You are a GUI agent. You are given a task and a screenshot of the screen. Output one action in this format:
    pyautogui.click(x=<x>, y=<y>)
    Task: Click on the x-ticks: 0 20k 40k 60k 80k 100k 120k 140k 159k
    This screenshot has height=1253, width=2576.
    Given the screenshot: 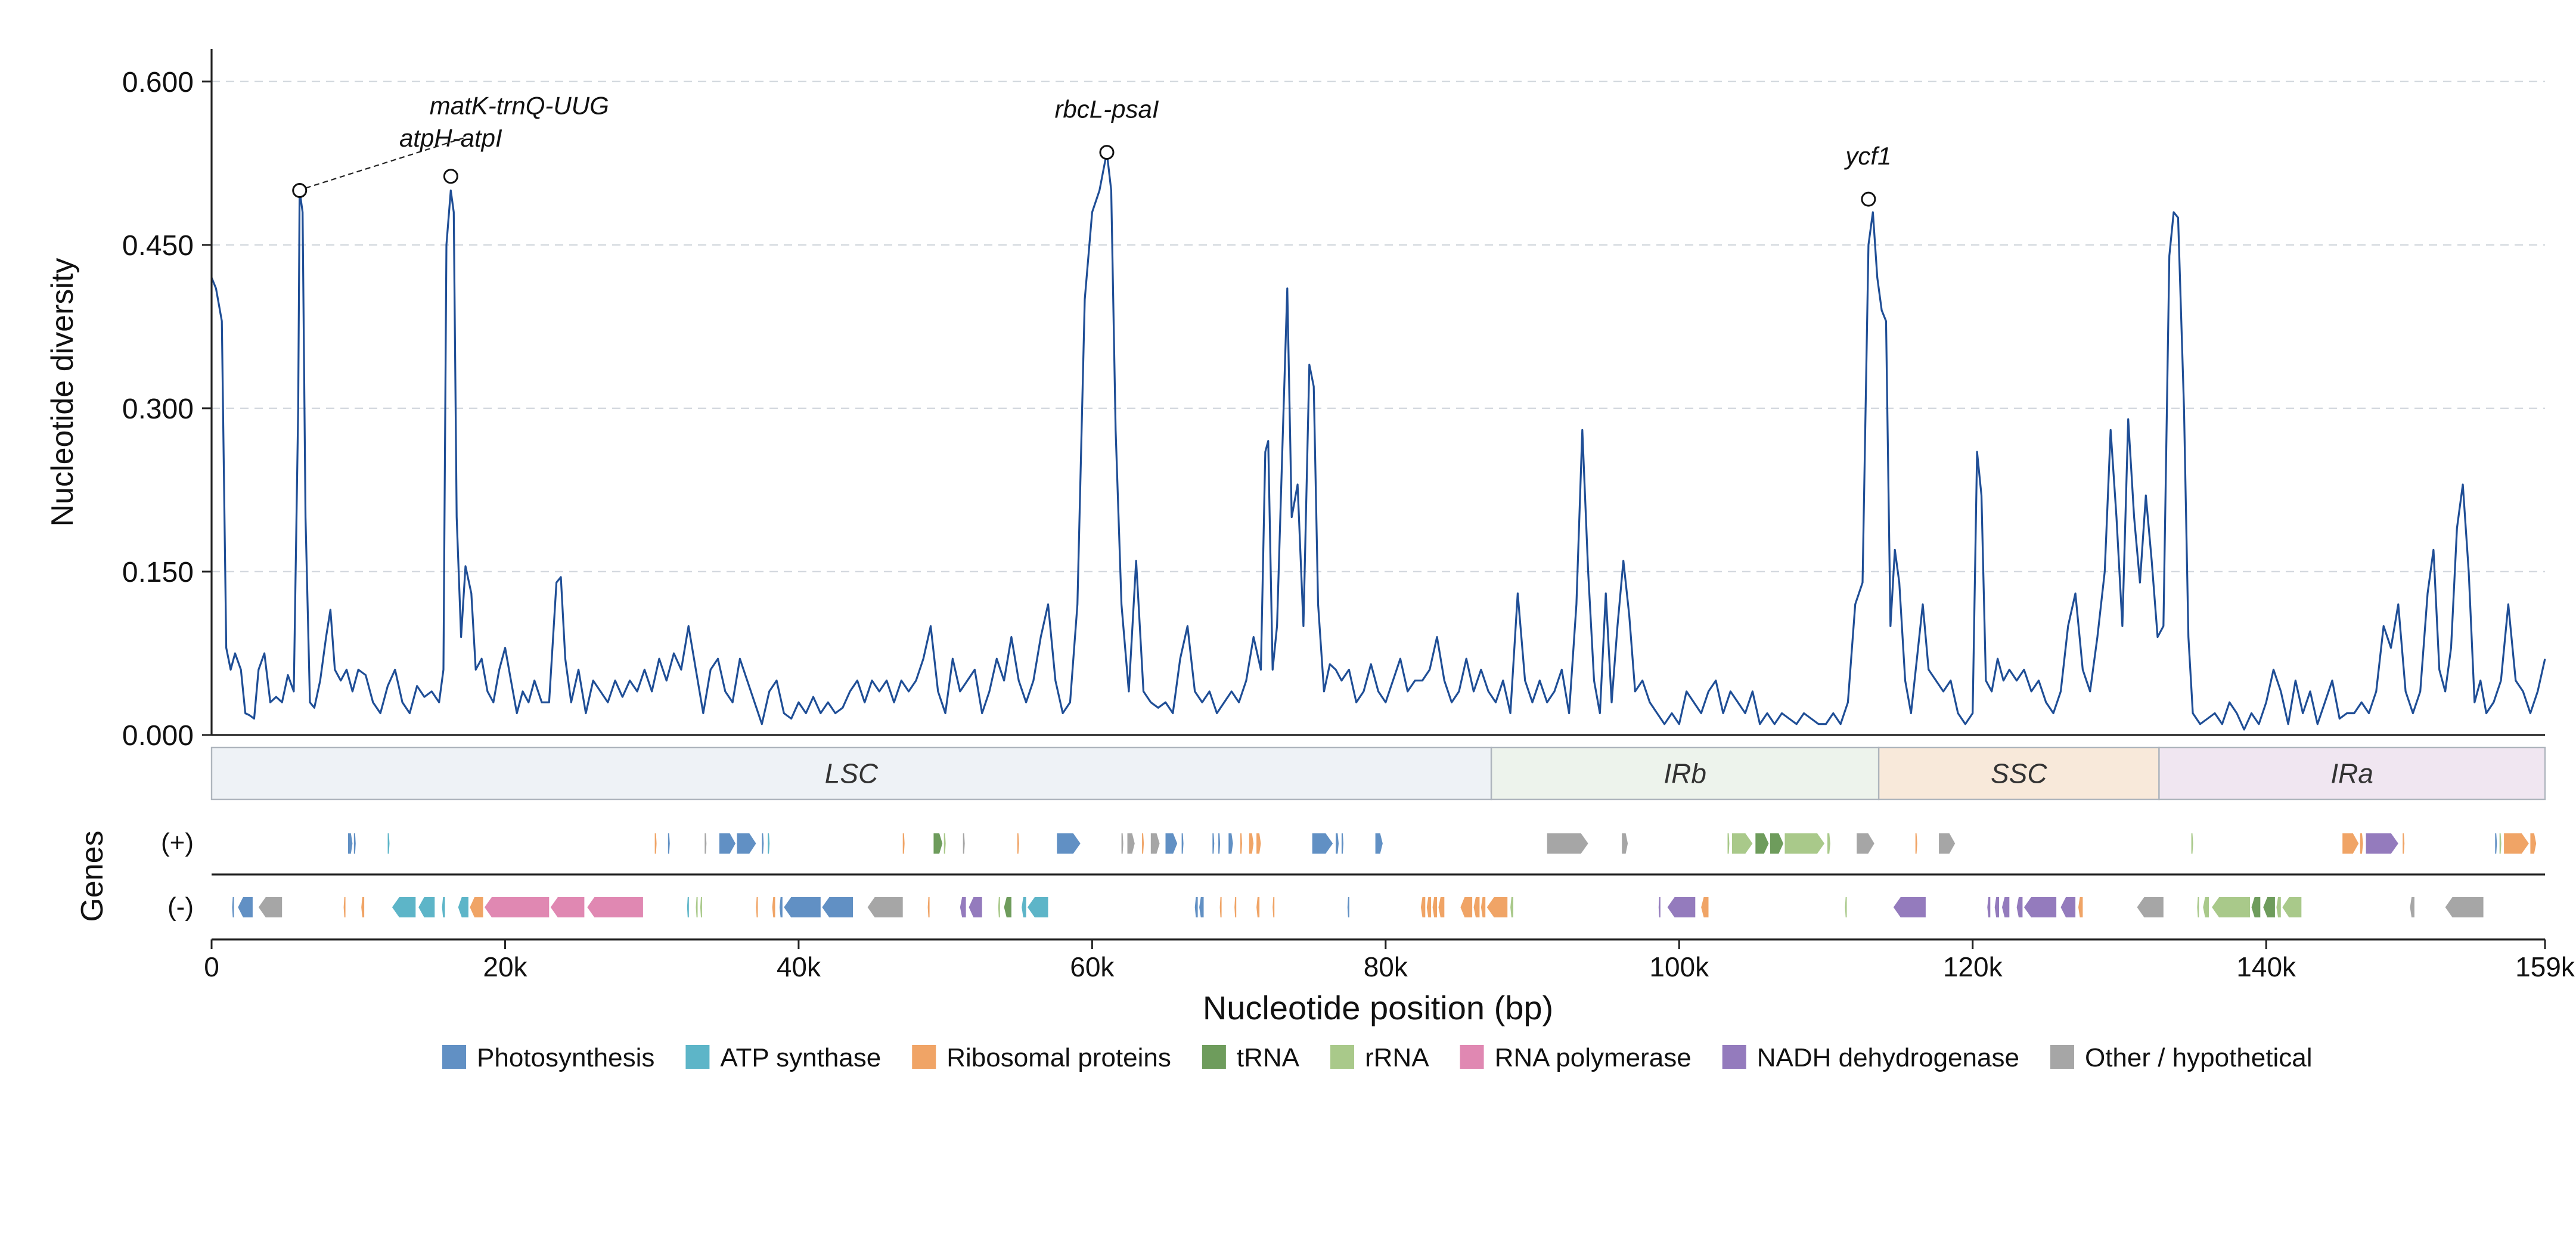 What is the action you would take?
    pyautogui.click(x=1390, y=960)
    